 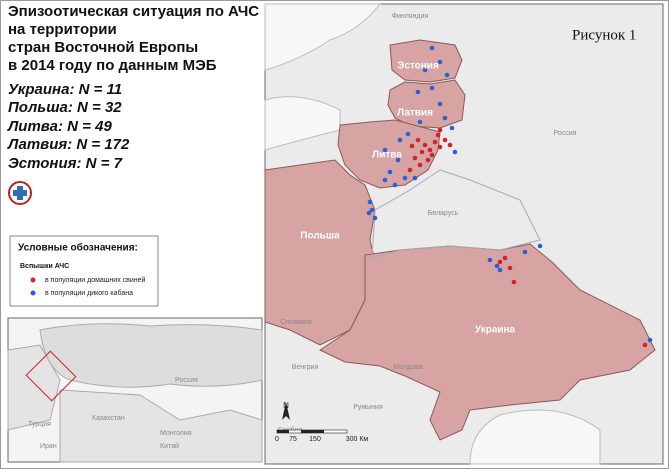 I want to click on country-label: Украина, so click(x=495, y=330).